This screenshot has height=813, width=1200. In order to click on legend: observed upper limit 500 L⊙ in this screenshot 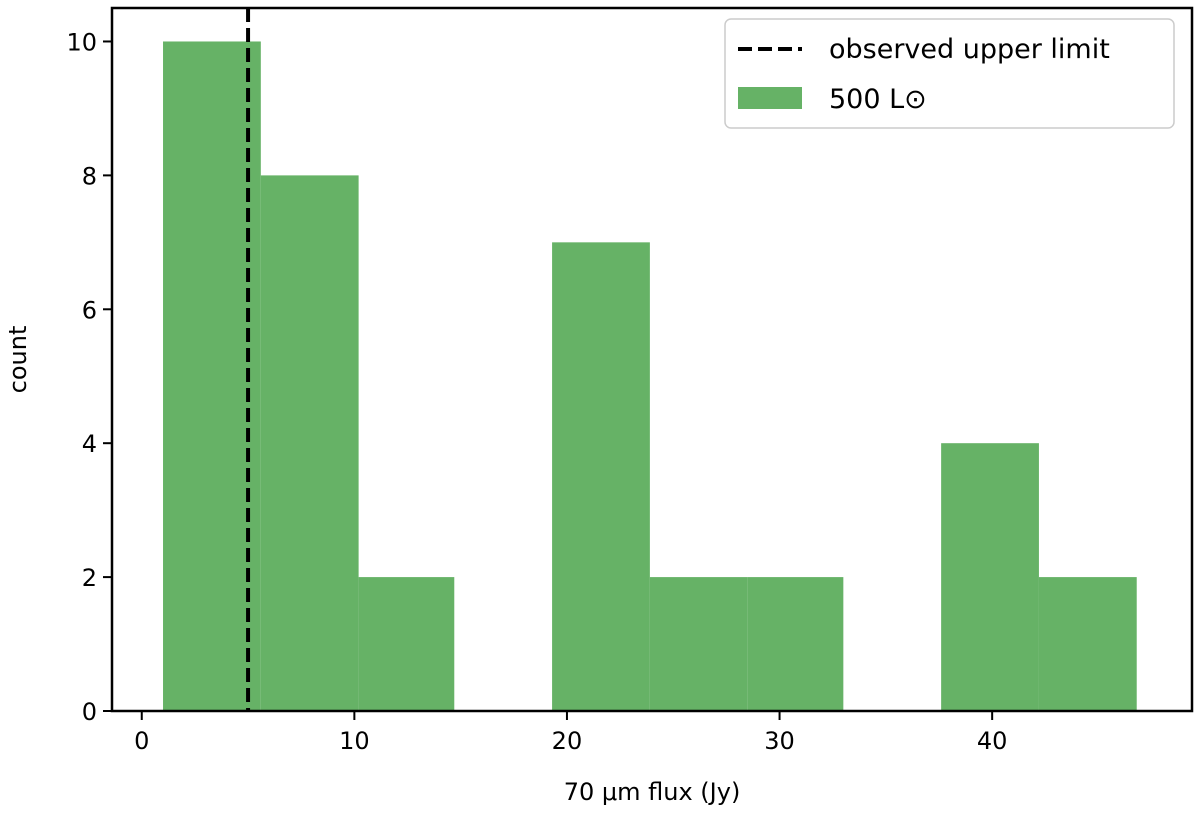, I will do `click(949, 73)`.